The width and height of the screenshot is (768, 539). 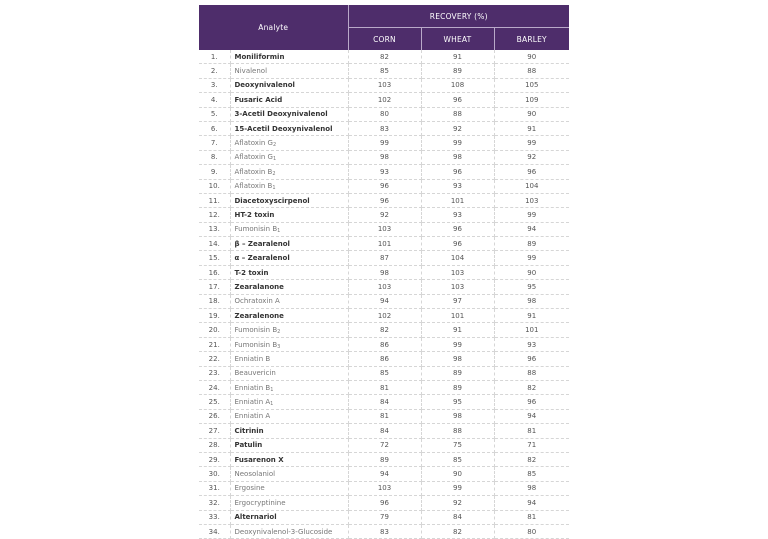 What do you see at coordinates (384, 287) in the screenshot?
I see `table-row: 17. Zearalanone 103 103 95` at bounding box center [384, 287].